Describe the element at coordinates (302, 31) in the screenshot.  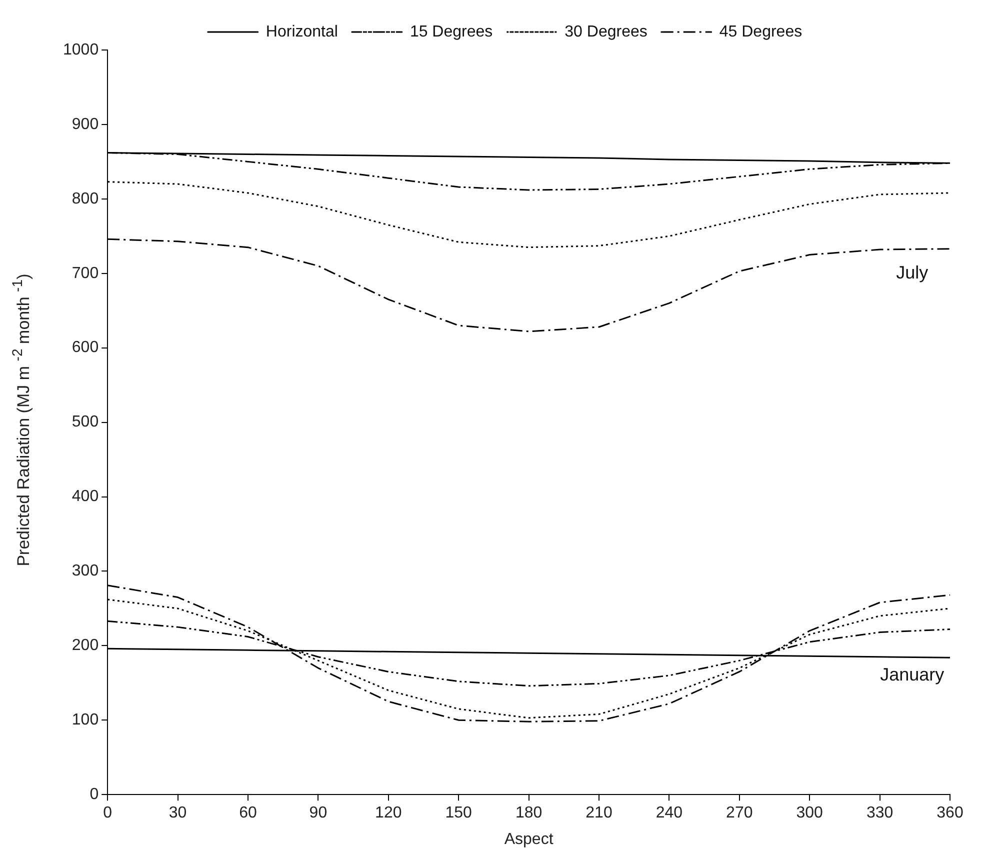
I see `legend-label: Horizontal` at that location.